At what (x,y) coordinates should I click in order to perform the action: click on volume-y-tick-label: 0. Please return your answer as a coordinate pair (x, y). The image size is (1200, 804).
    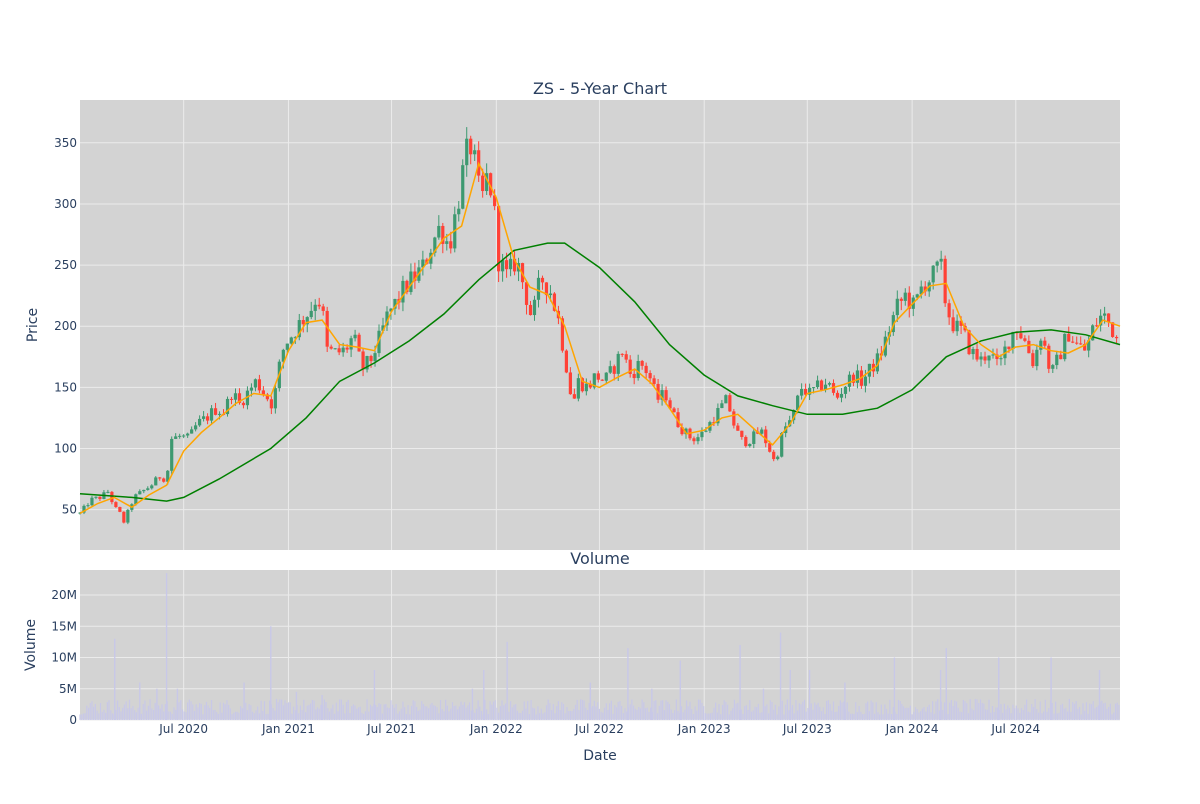
    Looking at the image, I should click on (73, 720).